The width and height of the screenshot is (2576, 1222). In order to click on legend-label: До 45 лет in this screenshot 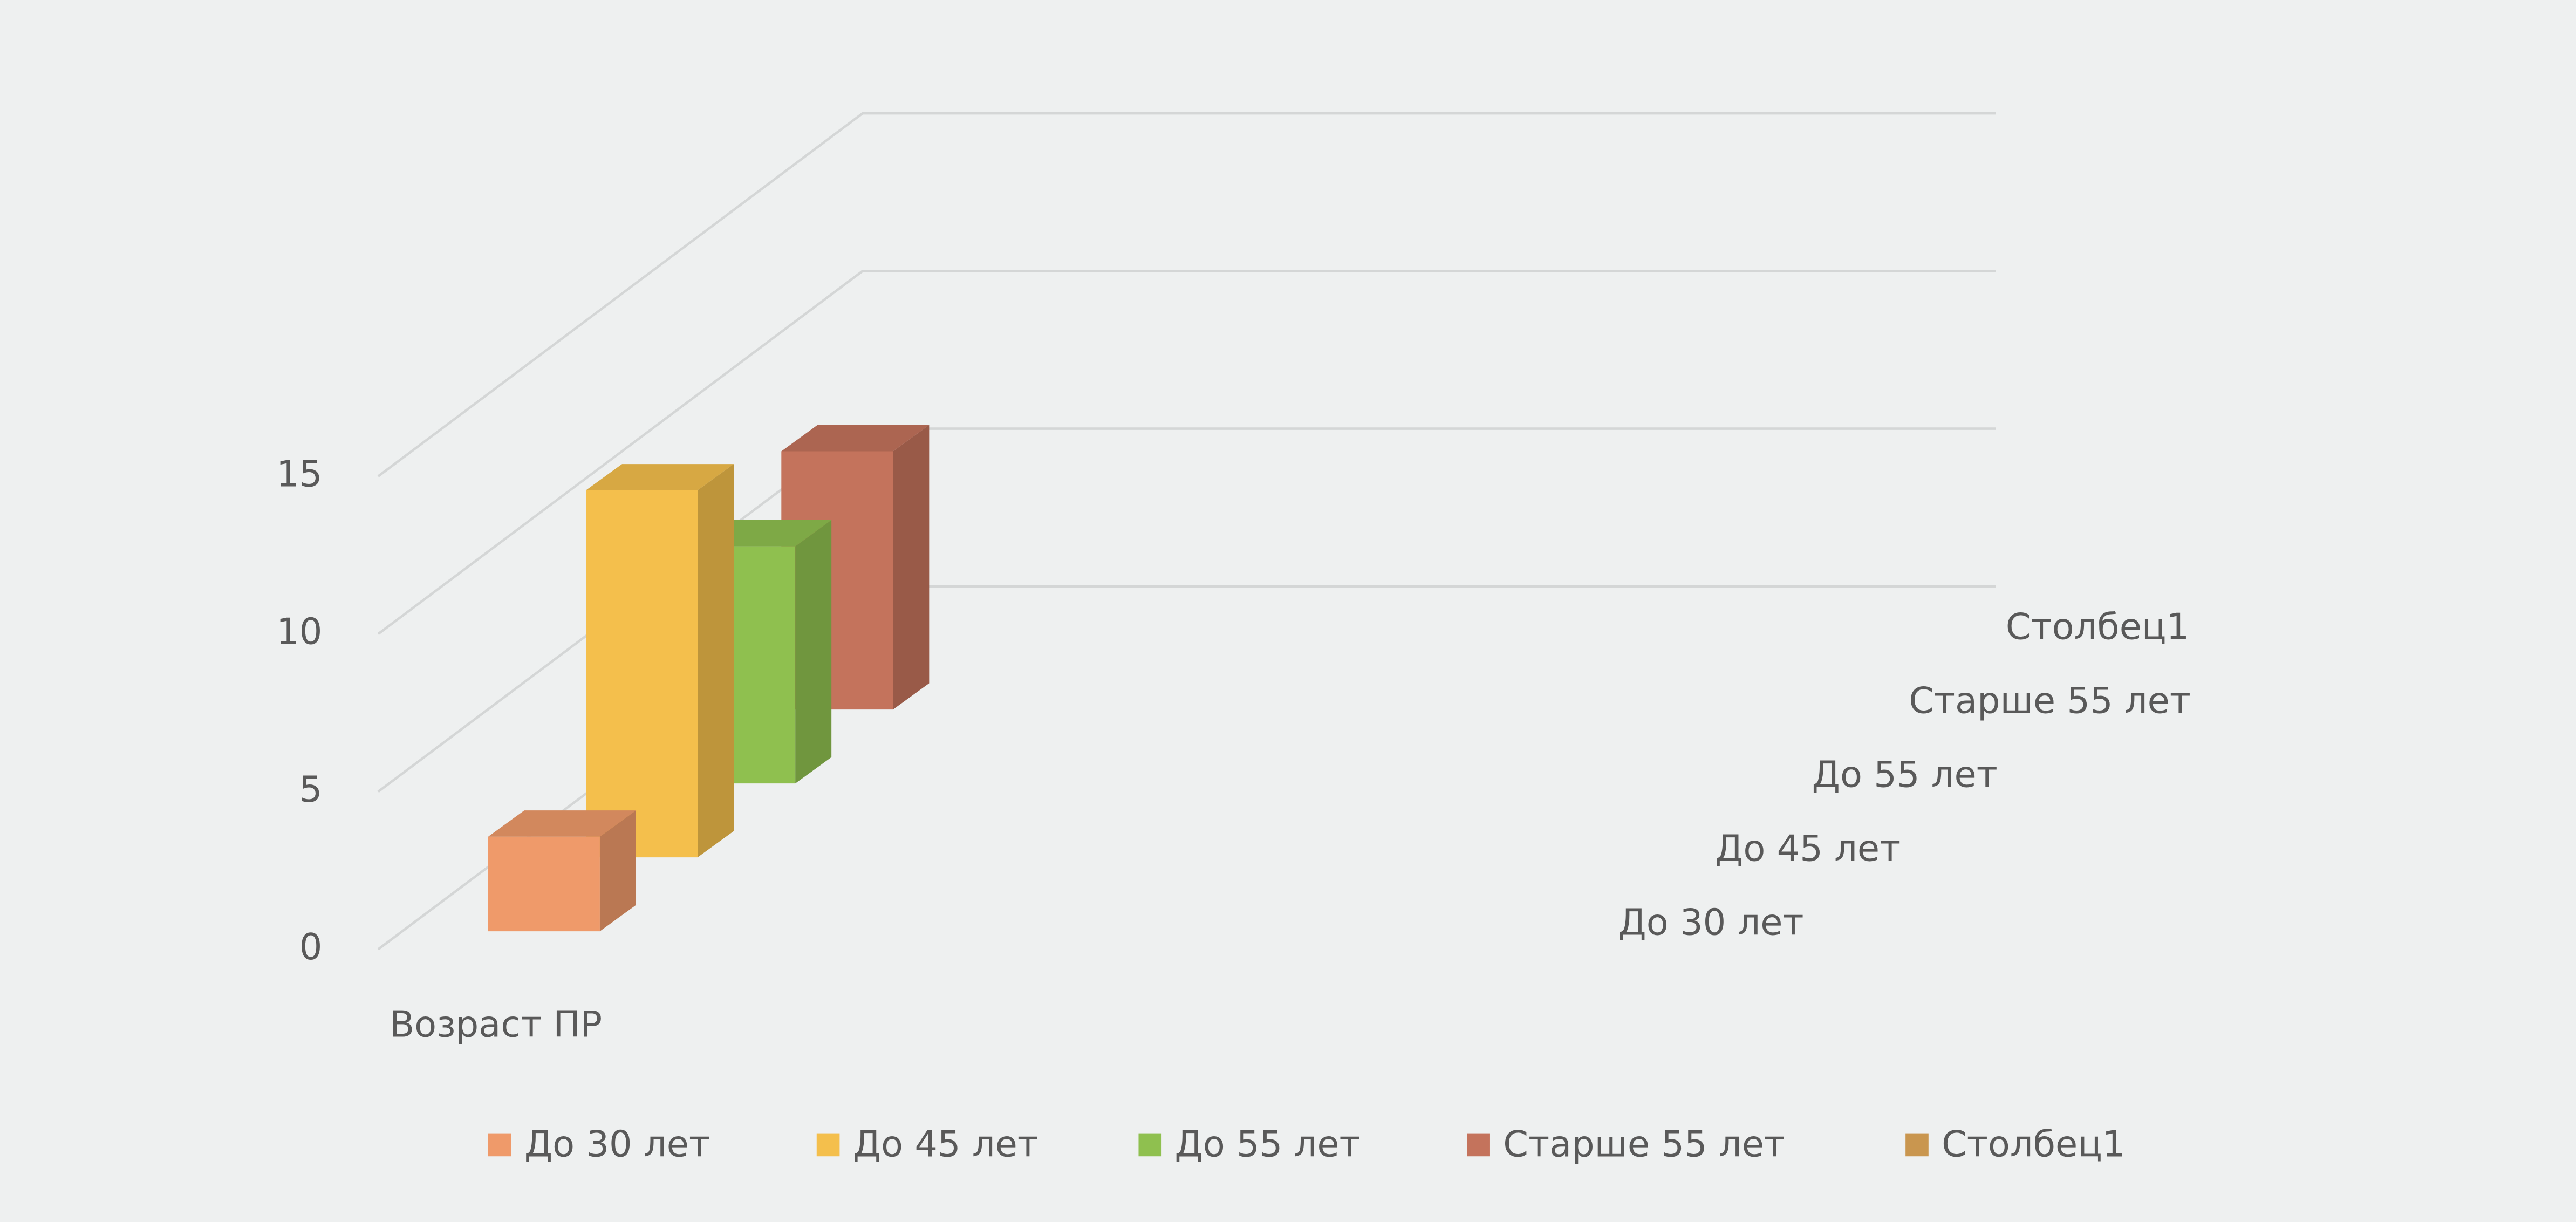, I will do `click(945, 1144)`.